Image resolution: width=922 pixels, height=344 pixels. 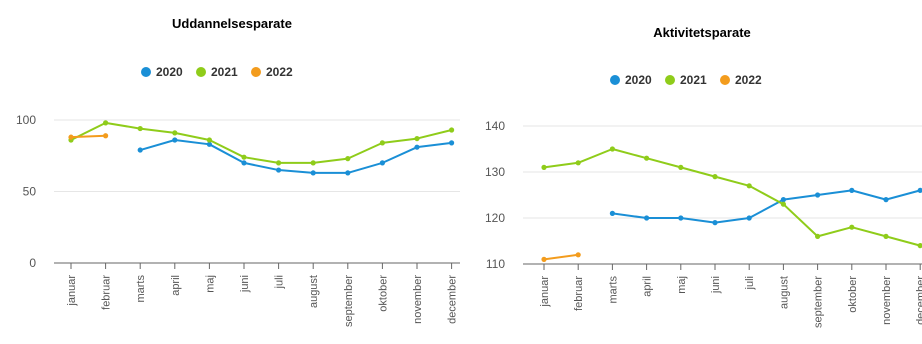 I want to click on y-tick-label: 120, so click(x=495, y=218).